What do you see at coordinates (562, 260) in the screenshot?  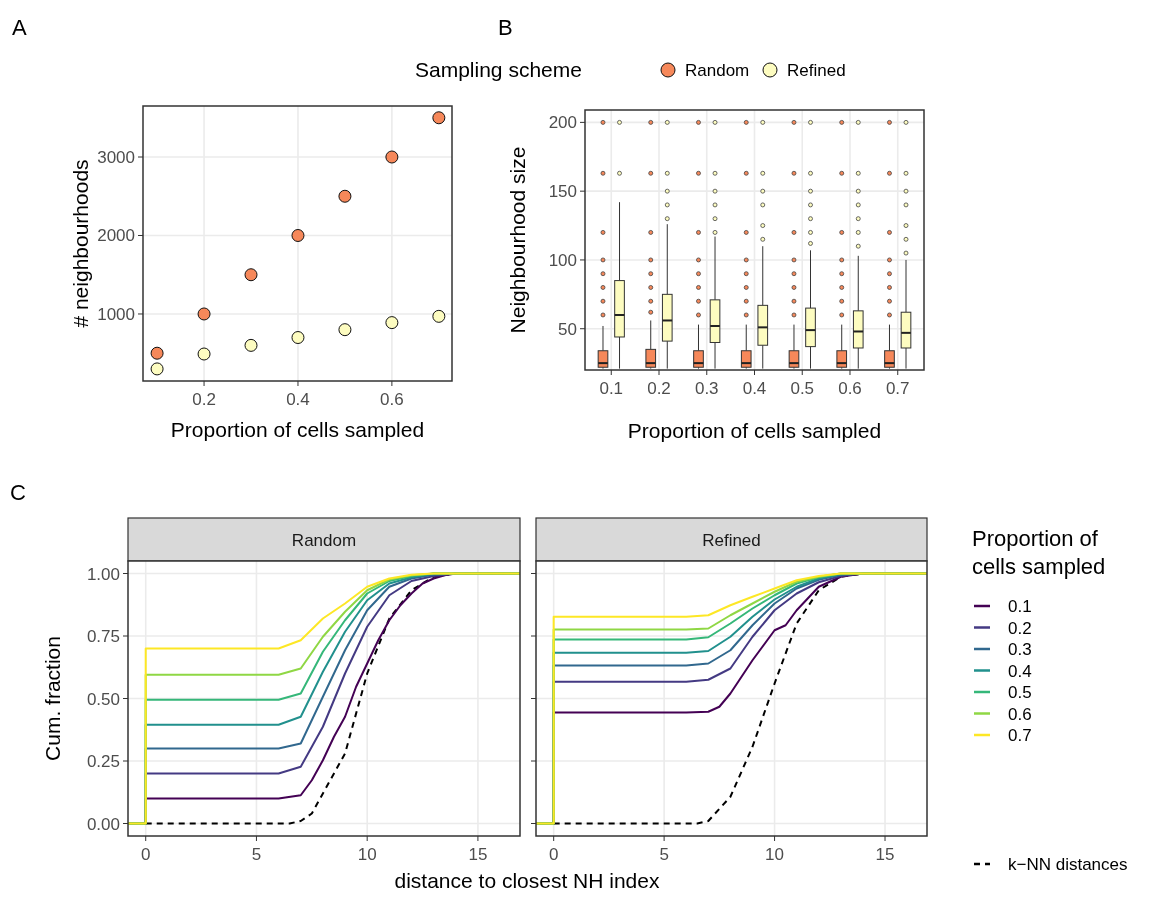 I see `y-tick-label: 100` at bounding box center [562, 260].